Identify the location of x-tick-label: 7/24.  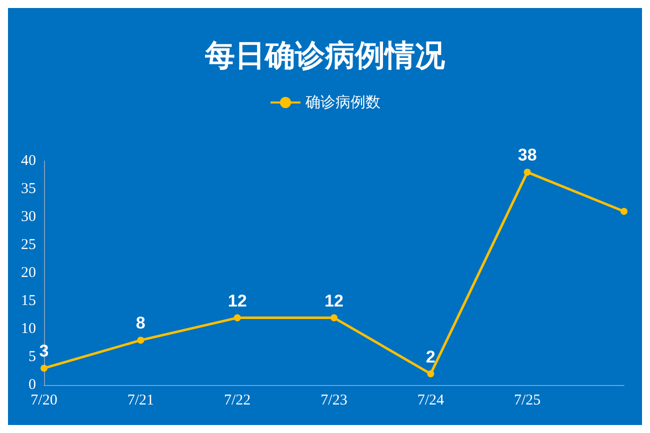
(430, 400).